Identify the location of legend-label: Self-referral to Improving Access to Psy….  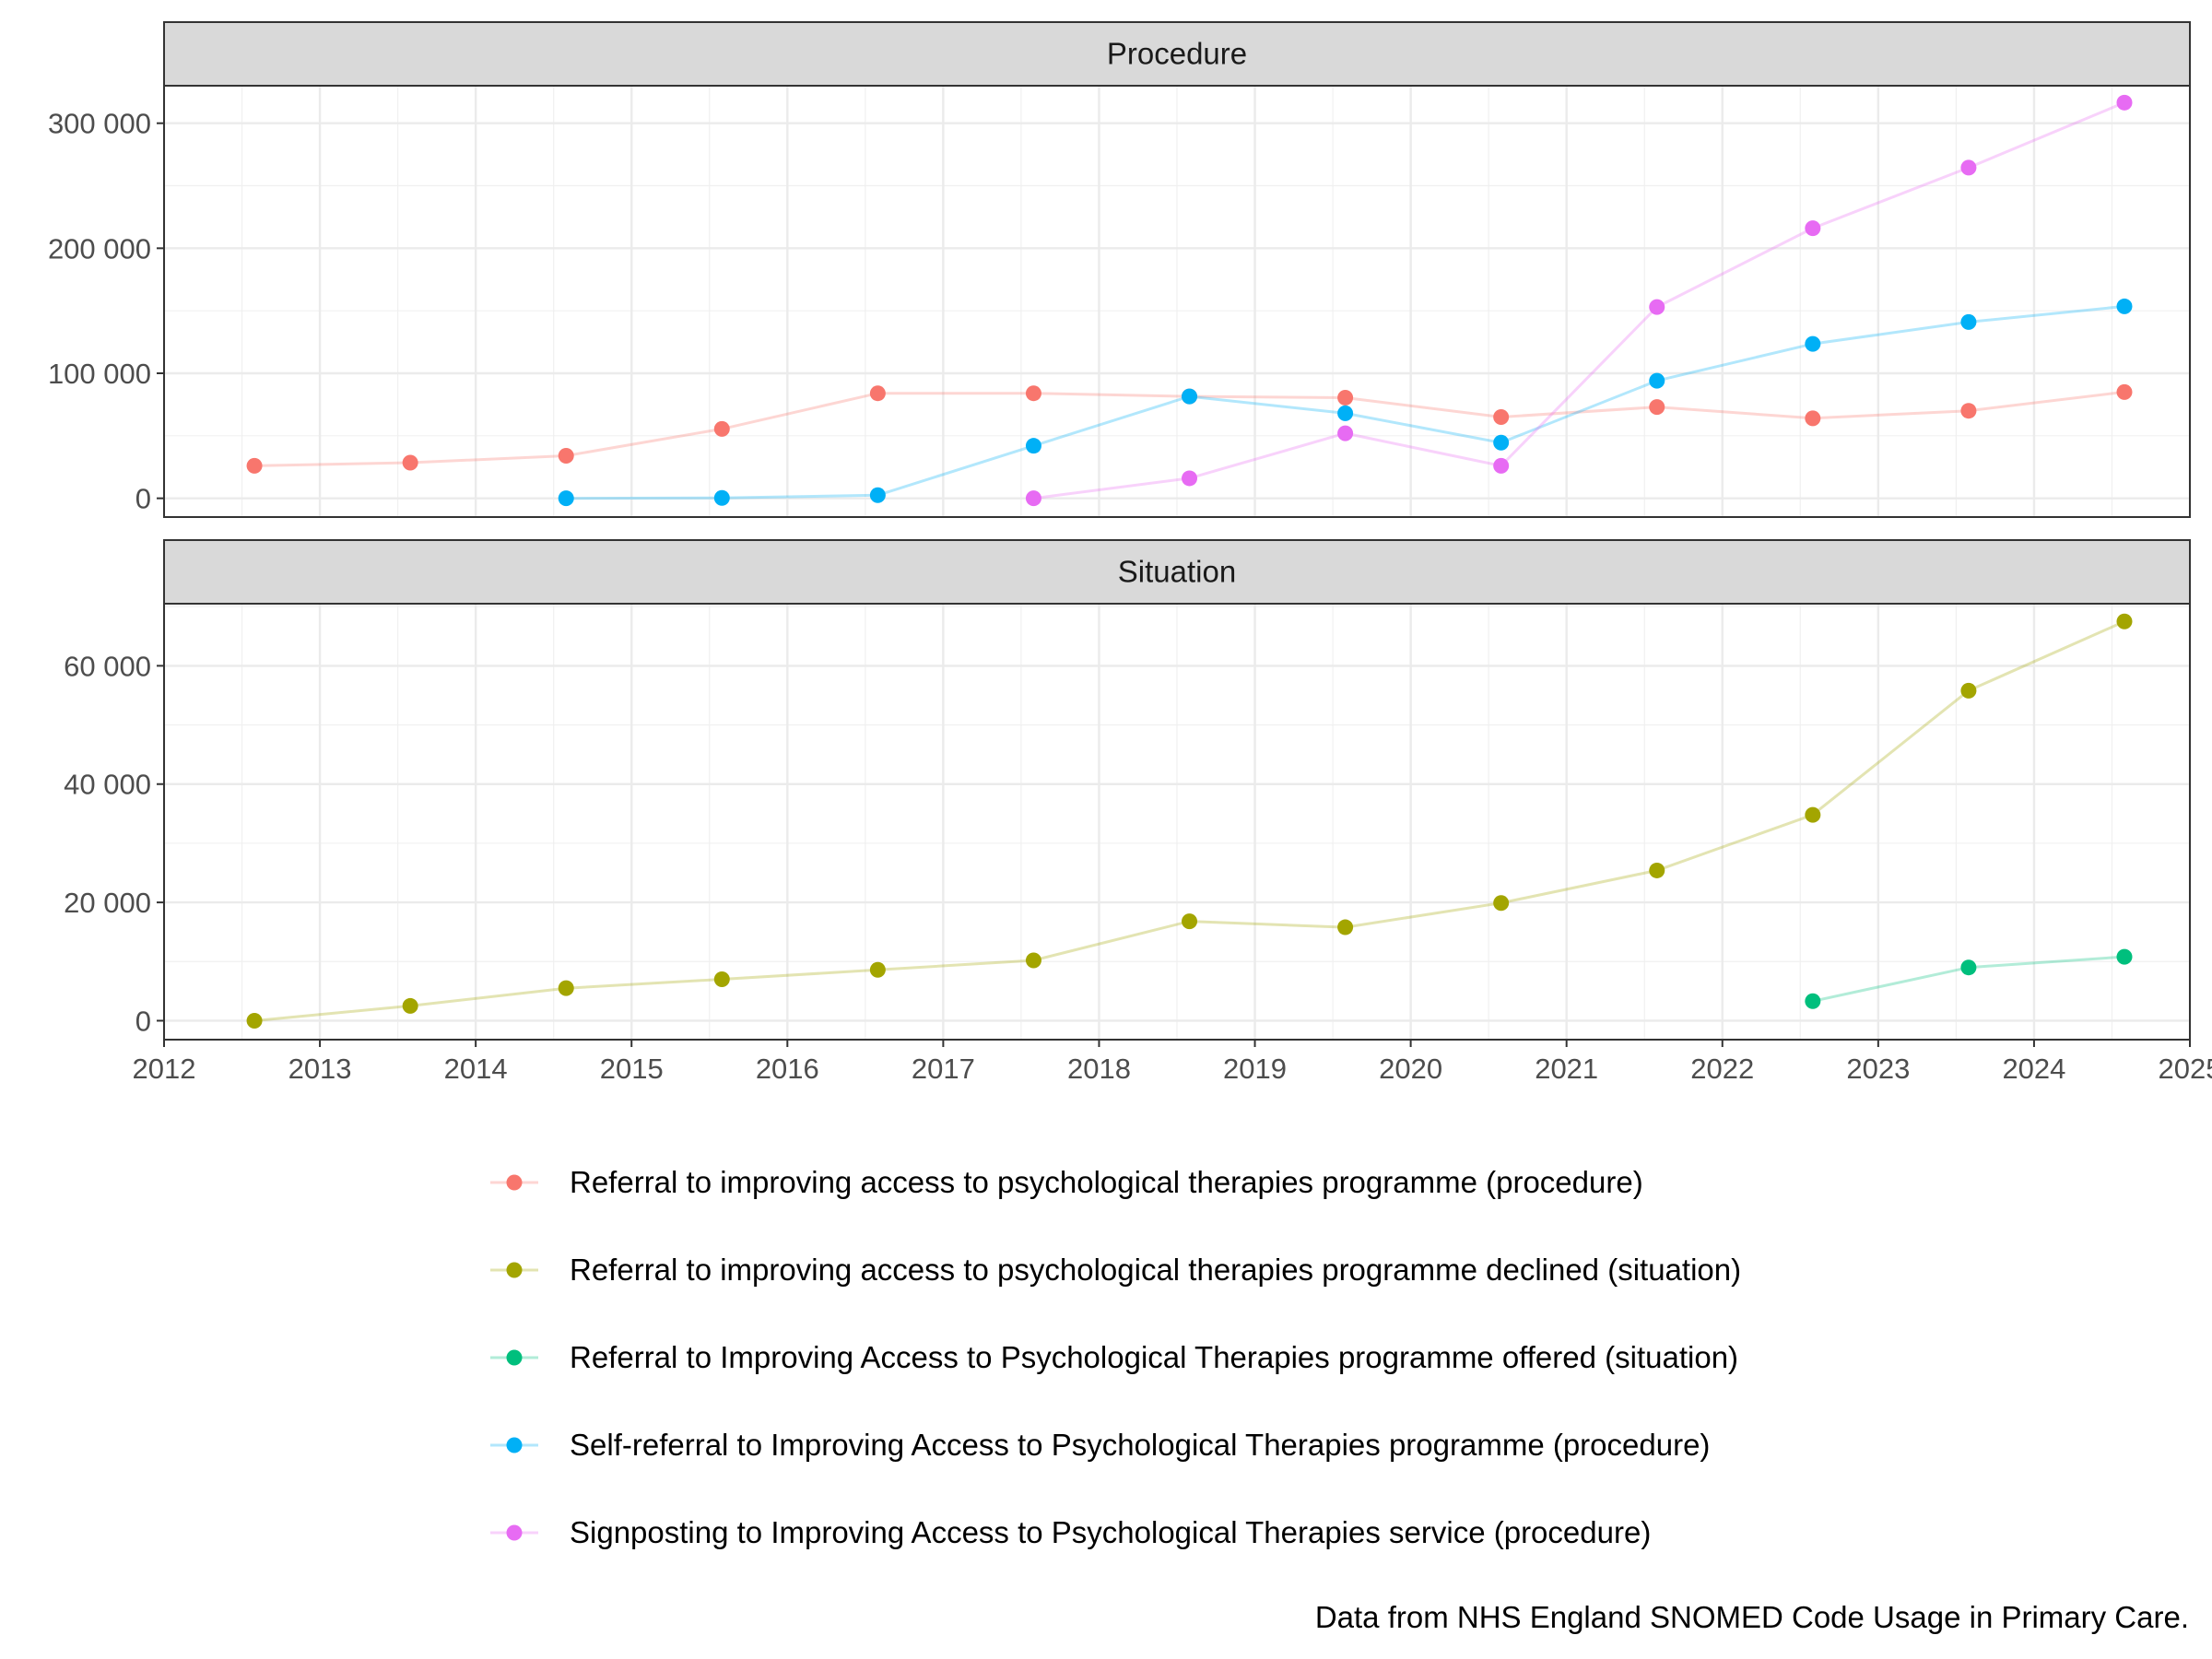
(1140, 1445).